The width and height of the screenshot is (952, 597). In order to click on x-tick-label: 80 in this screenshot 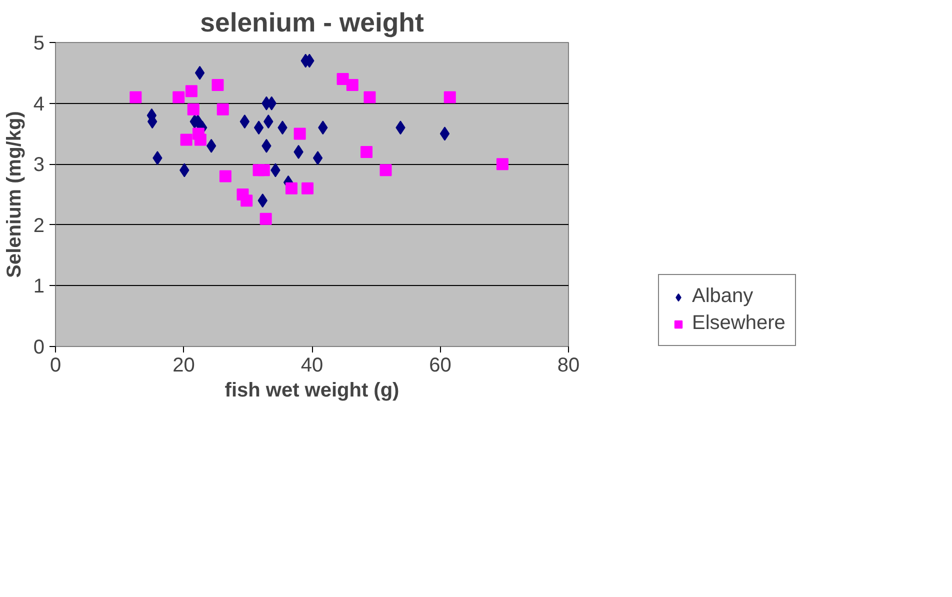, I will do `click(568, 365)`.